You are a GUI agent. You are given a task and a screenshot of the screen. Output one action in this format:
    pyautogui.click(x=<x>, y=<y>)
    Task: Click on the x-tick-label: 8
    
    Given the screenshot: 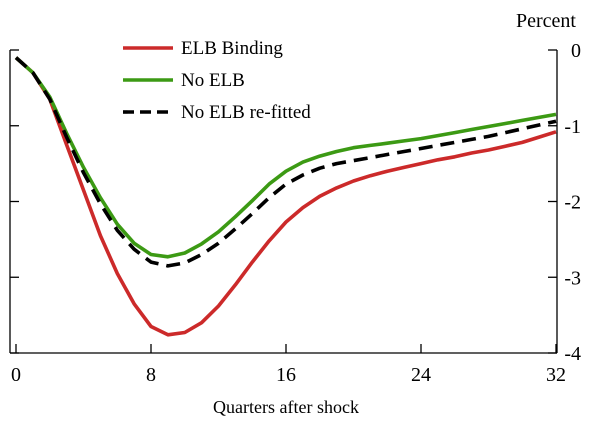 What is the action you would take?
    pyautogui.click(x=151, y=375)
    